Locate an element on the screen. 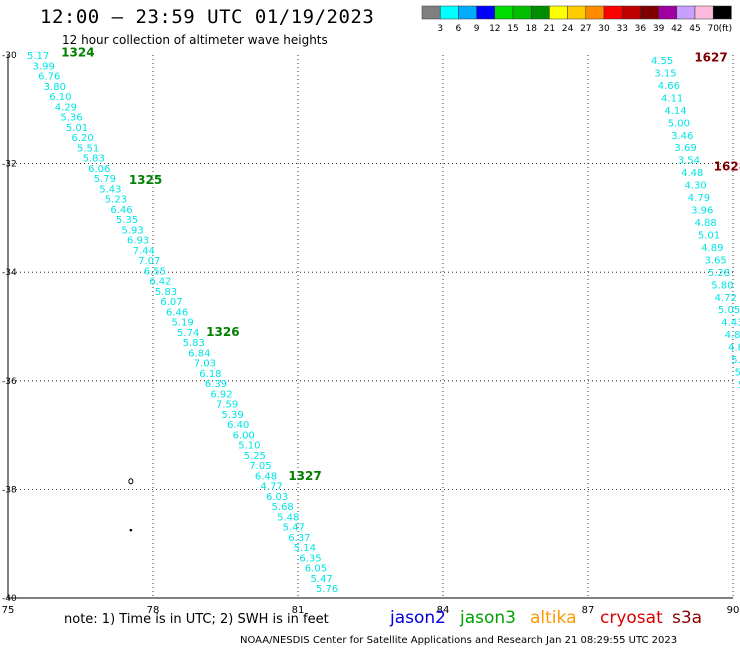 This screenshot has height=650, width=740. wave-height-value: 6.00 is located at coordinates (244, 435).